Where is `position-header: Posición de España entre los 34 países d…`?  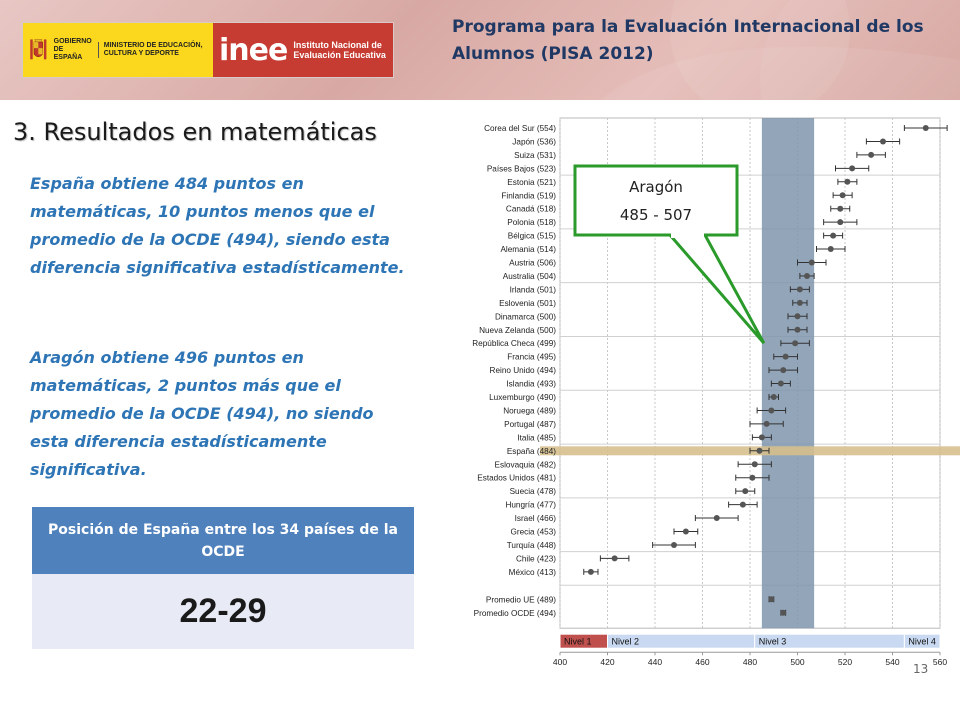
position-header: Posición de España entre los 34 países d… is located at coordinates (223, 540).